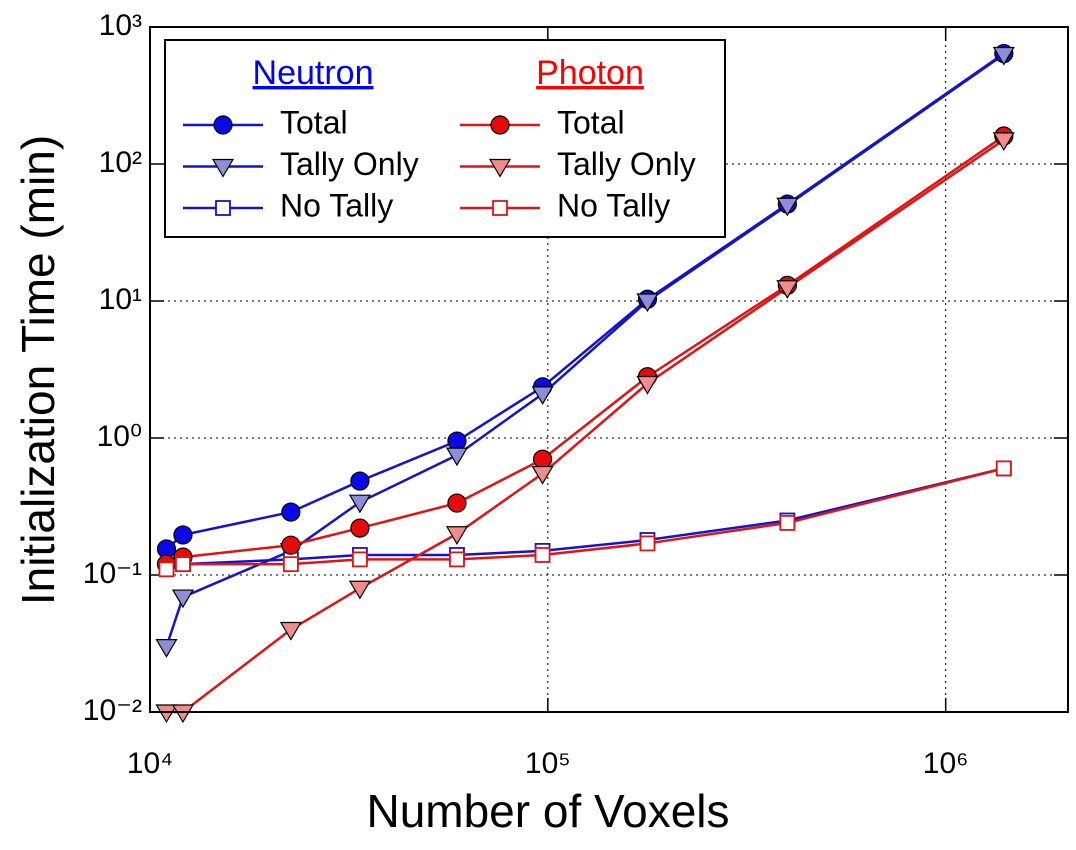  I want to click on legend-box, so click(445, 138).